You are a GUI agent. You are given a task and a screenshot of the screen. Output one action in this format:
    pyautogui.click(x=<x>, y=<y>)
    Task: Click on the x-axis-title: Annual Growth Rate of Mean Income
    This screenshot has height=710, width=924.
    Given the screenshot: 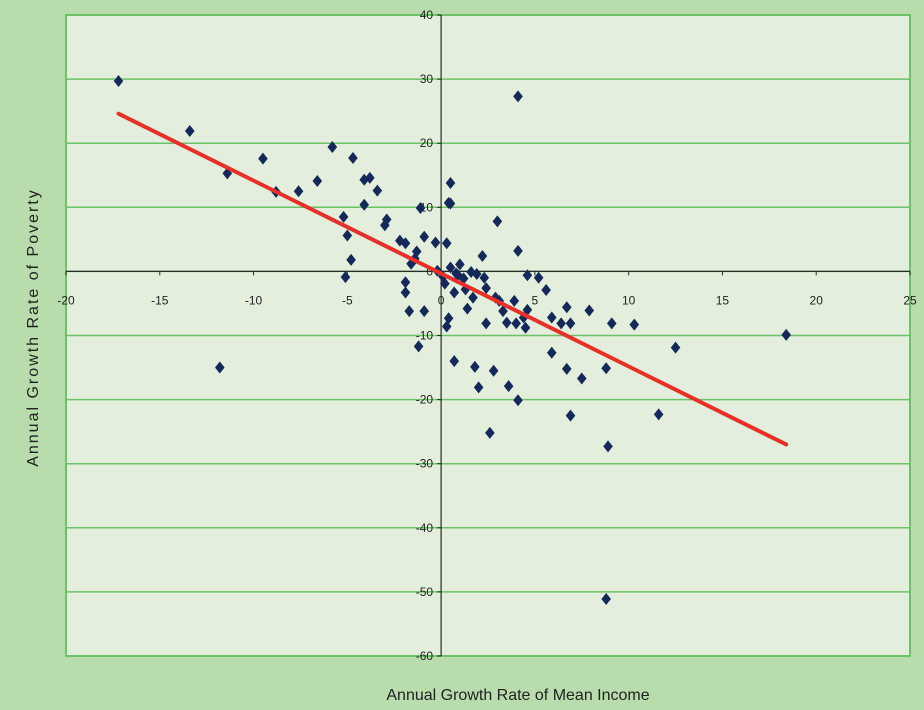 What is the action you would take?
    pyautogui.click(x=517, y=695)
    